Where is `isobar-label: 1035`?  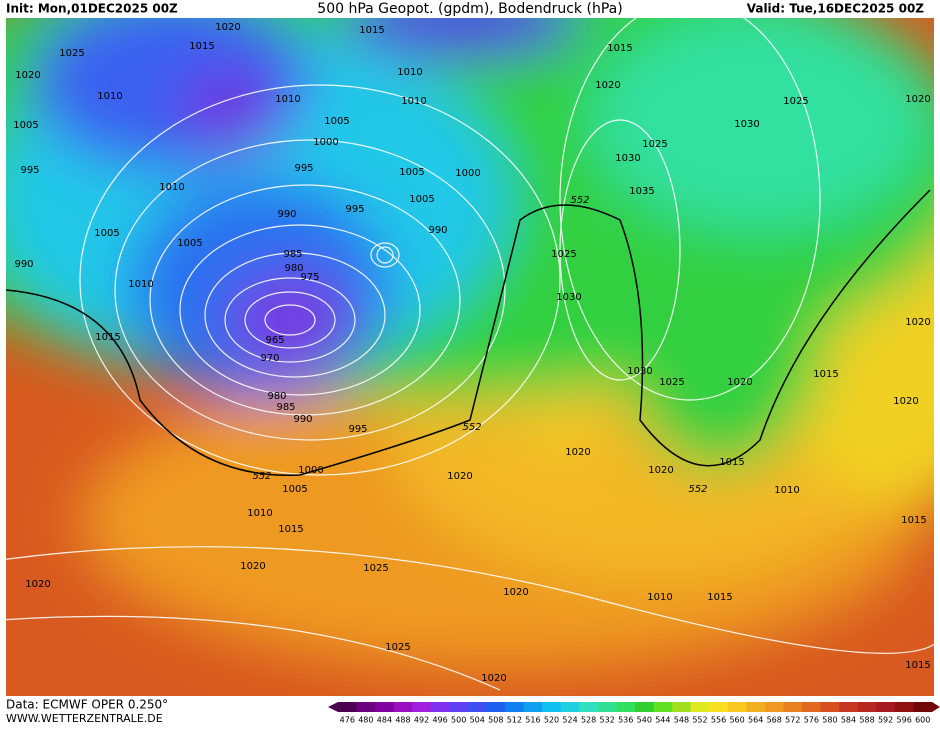
isobar-label: 1035 is located at coordinates (641, 191).